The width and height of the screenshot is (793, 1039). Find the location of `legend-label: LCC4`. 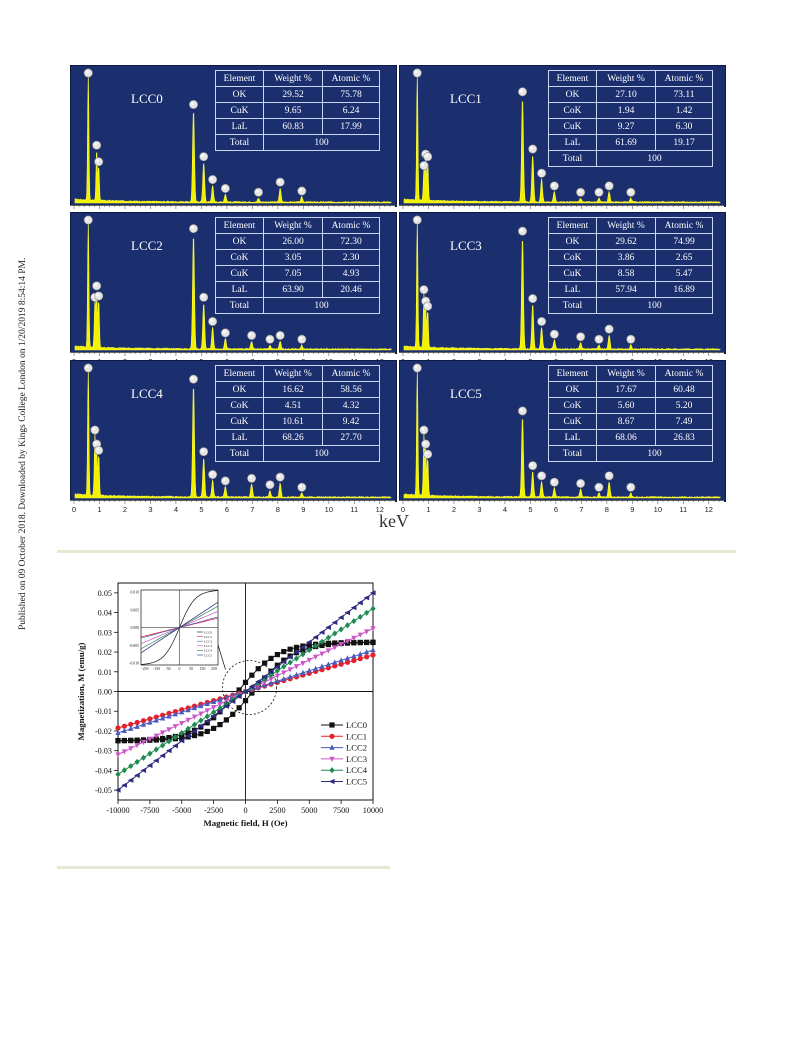

legend-label: LCC4 is located at coordinates (357, 770).